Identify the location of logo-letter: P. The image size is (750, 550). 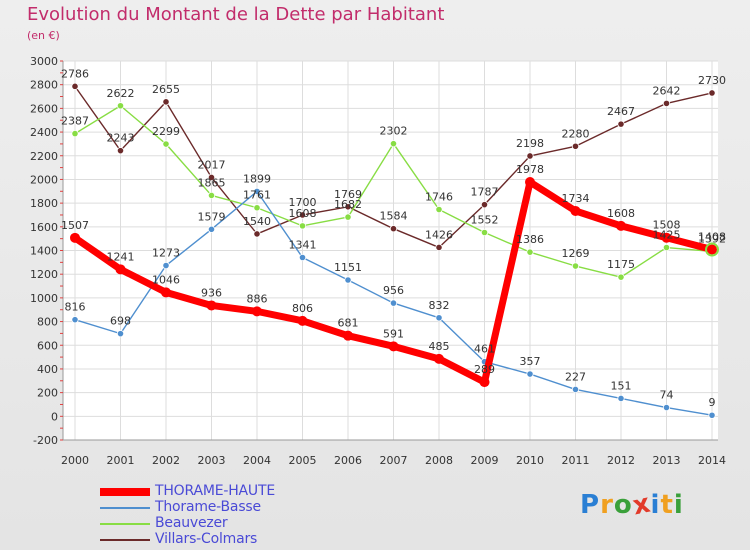
(590, 505).